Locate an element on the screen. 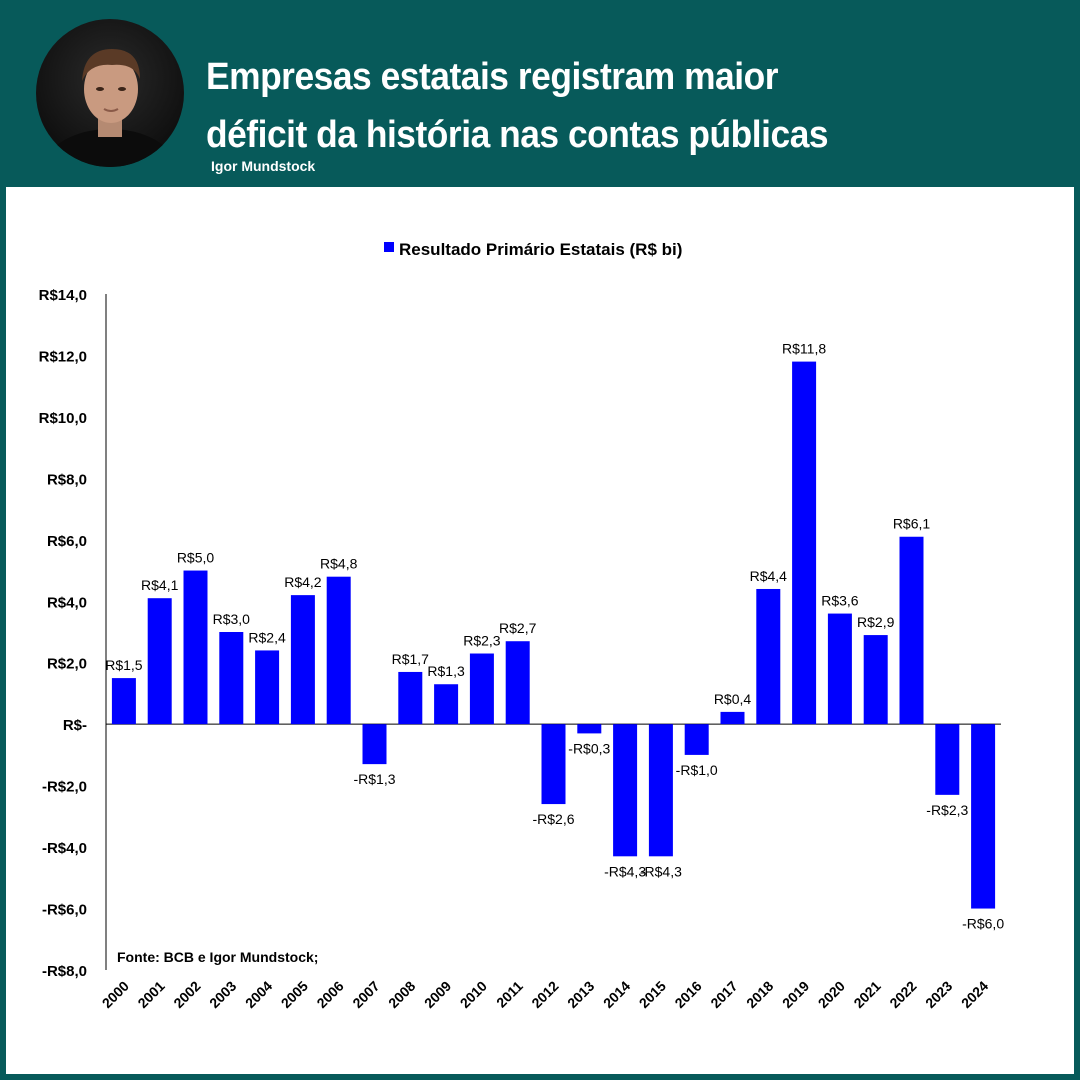  data-label: R$2,7 is located at coordinates (518, 628).